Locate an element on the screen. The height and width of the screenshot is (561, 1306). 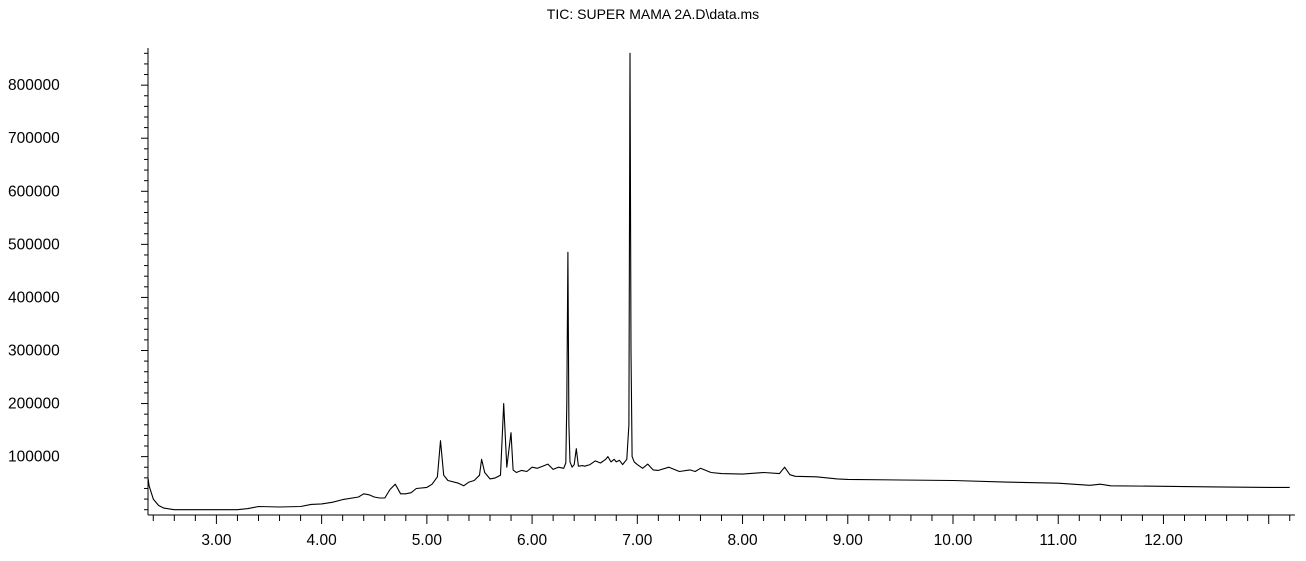
y-tick-label: 800000 is located at coordinates (34, 85).